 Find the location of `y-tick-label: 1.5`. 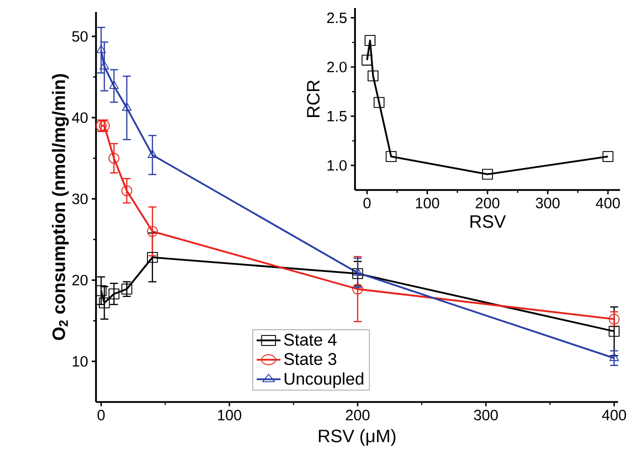

y-tick-label: 1.5 is located at coordinates (337, 116).